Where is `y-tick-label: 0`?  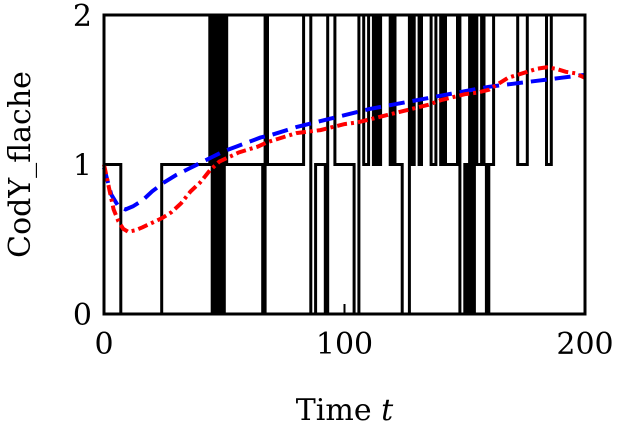 y-tick-label: 0 is located at coordinates (82, 315).